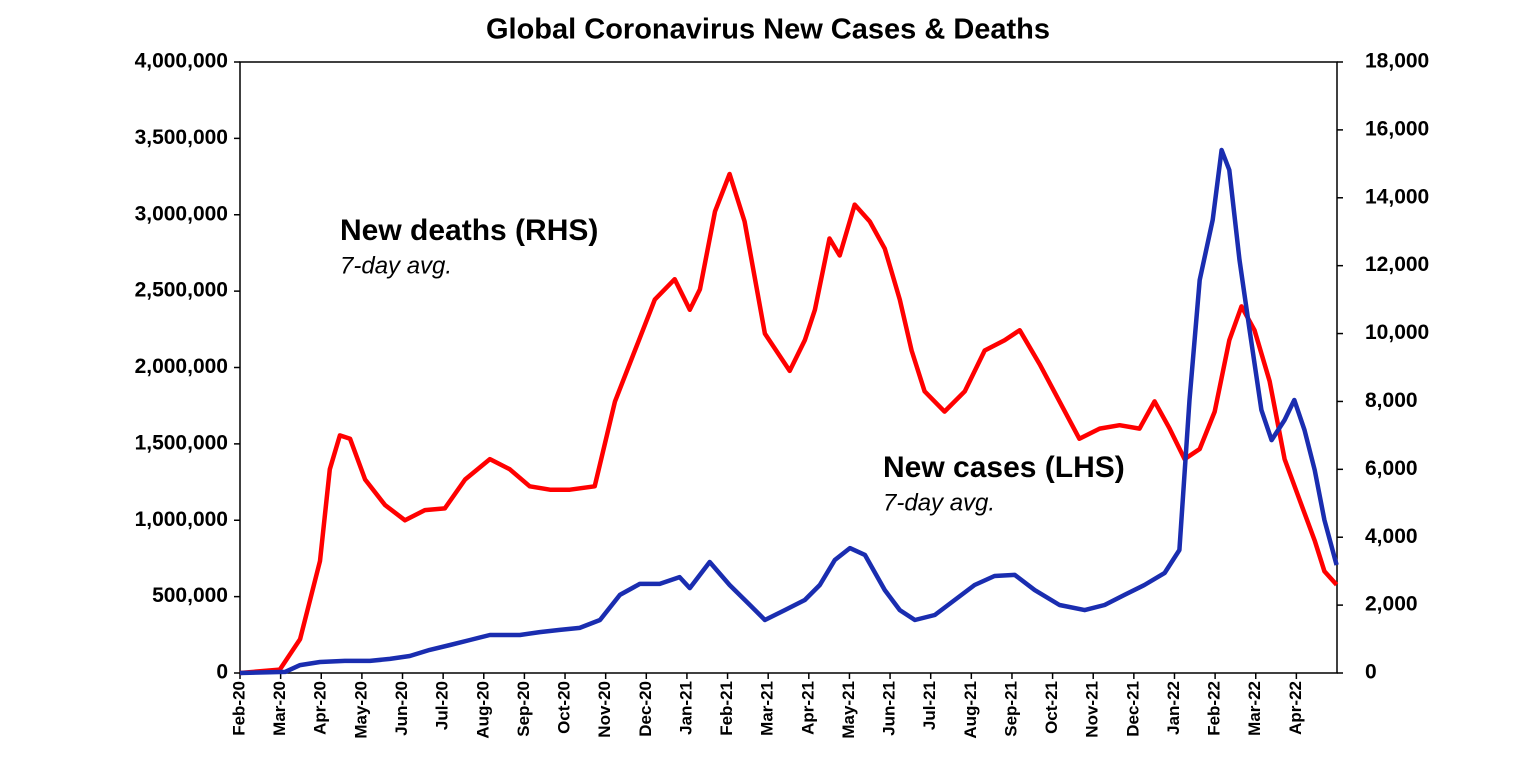 This screenshot has height=775, width=1536. What do you see at coordinates (1397, 332) in the screenshot?
I see `y2-tick-label: 10,000` at bounding box center [1397, 332].